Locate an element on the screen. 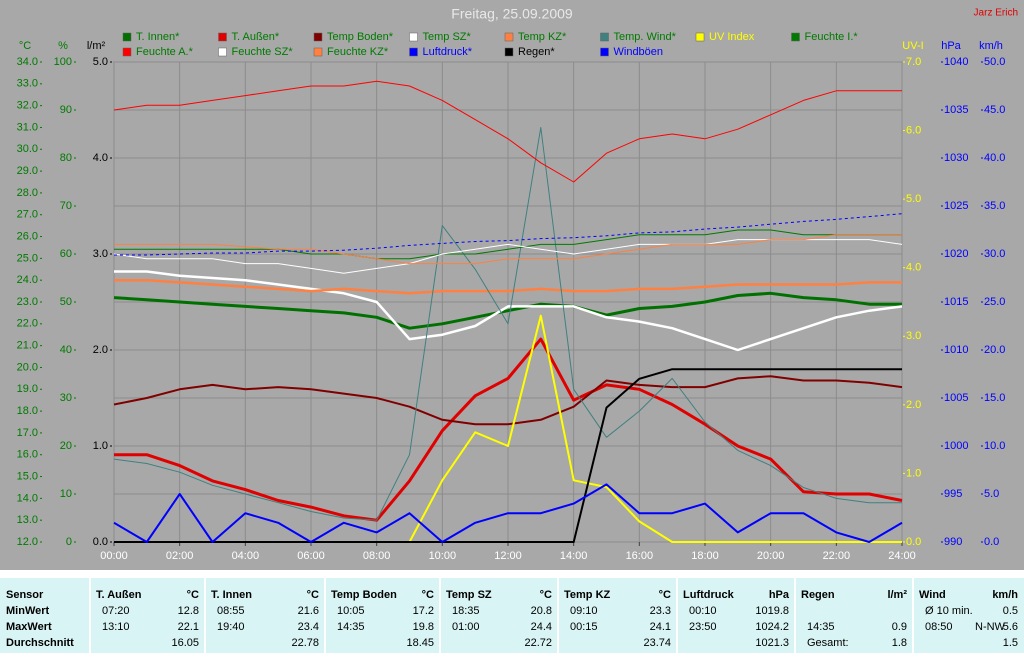 Image resolution: width=1024 pixels, height=658 pixels. legend-label: Temp KZ* is located at coordinates (542, 37).